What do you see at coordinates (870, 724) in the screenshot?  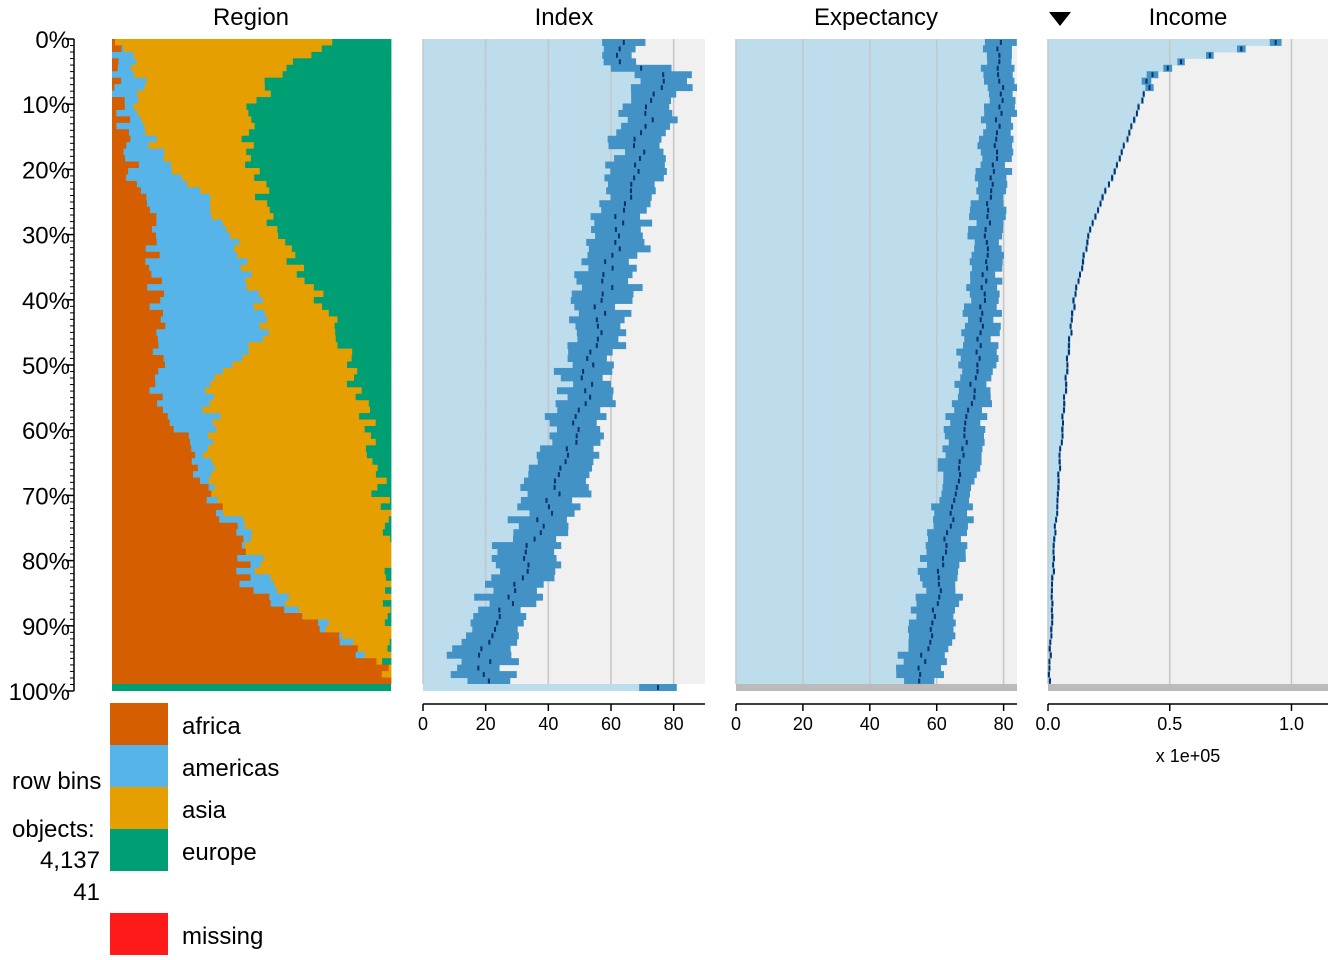 I see `expectancy-x-tick-label: 40` at bounding box center [870, 724].